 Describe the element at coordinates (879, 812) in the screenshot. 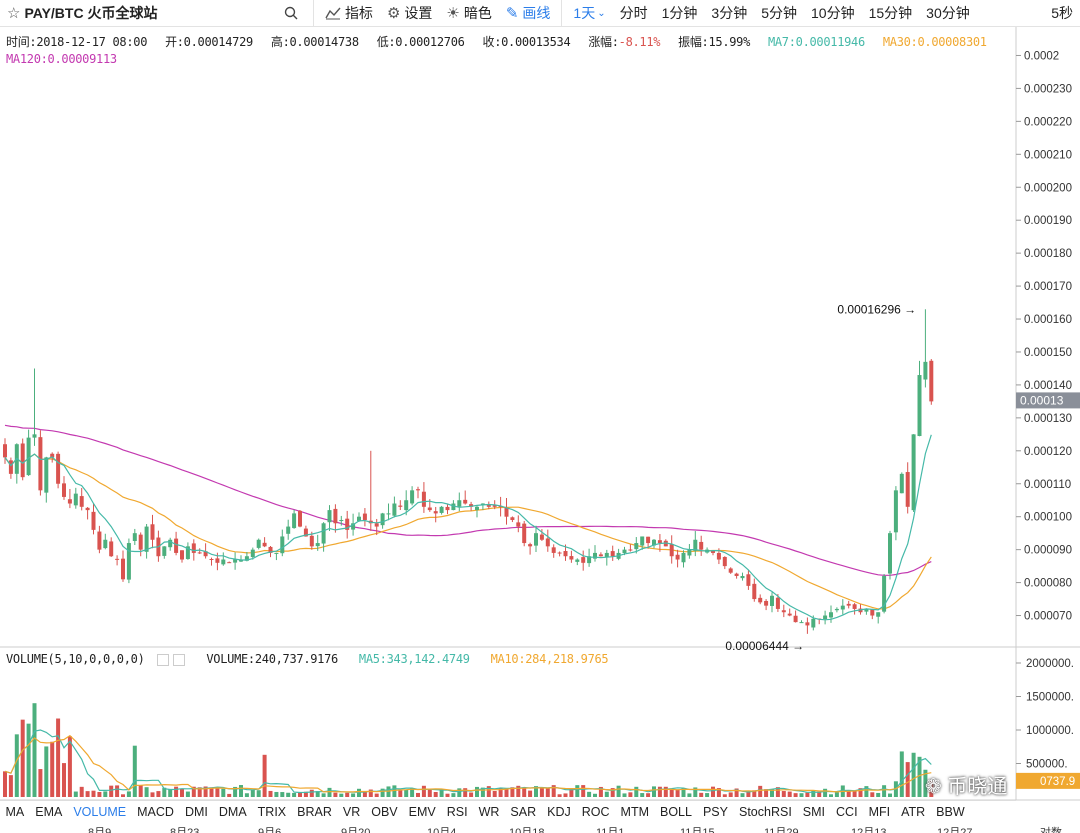

I see `indicator-tab-mfi: MFI` at that location.